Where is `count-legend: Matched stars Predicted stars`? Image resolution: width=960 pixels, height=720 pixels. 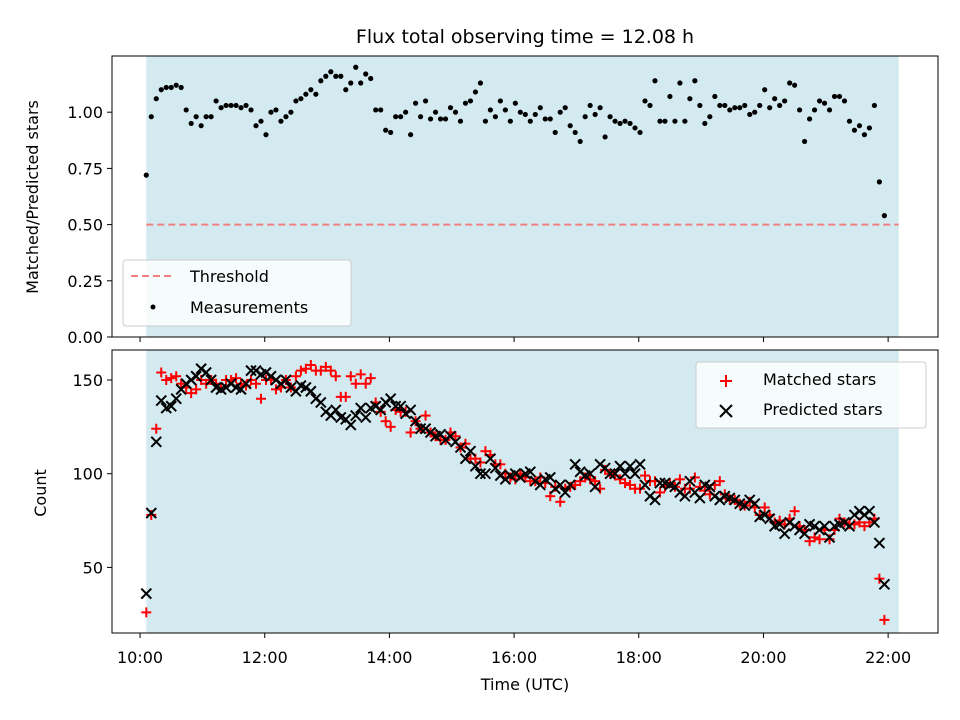 count-legend: Matched stars Predicted stars is located at coordinates (811, 395).